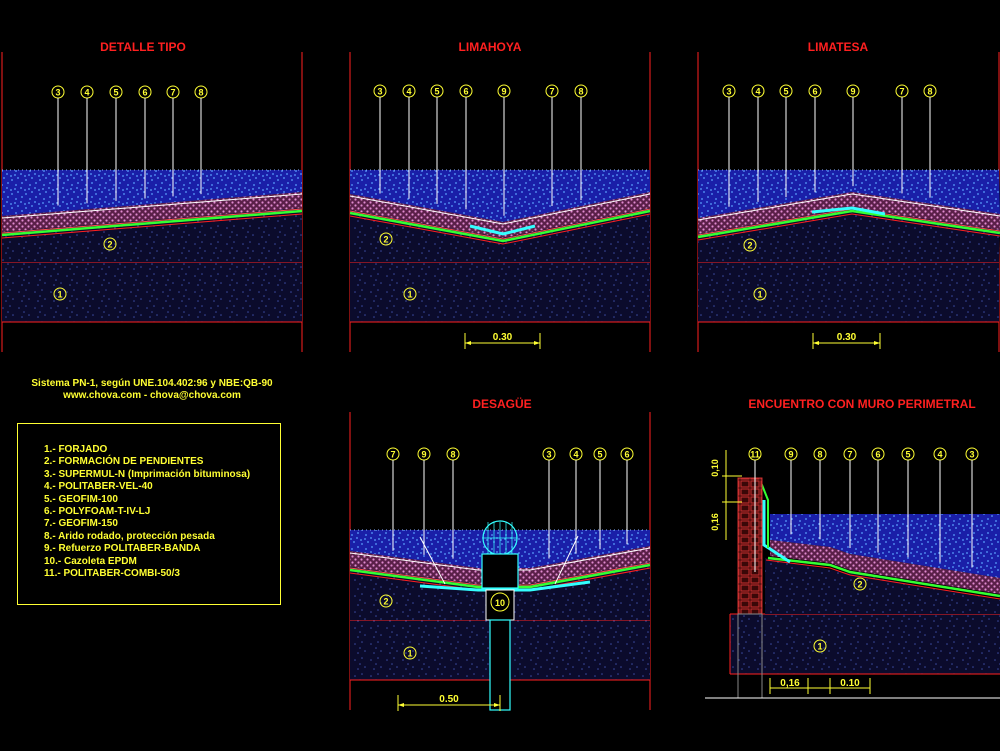  I want to click on title-limatesa: LIMATESA, so click(838, 47).